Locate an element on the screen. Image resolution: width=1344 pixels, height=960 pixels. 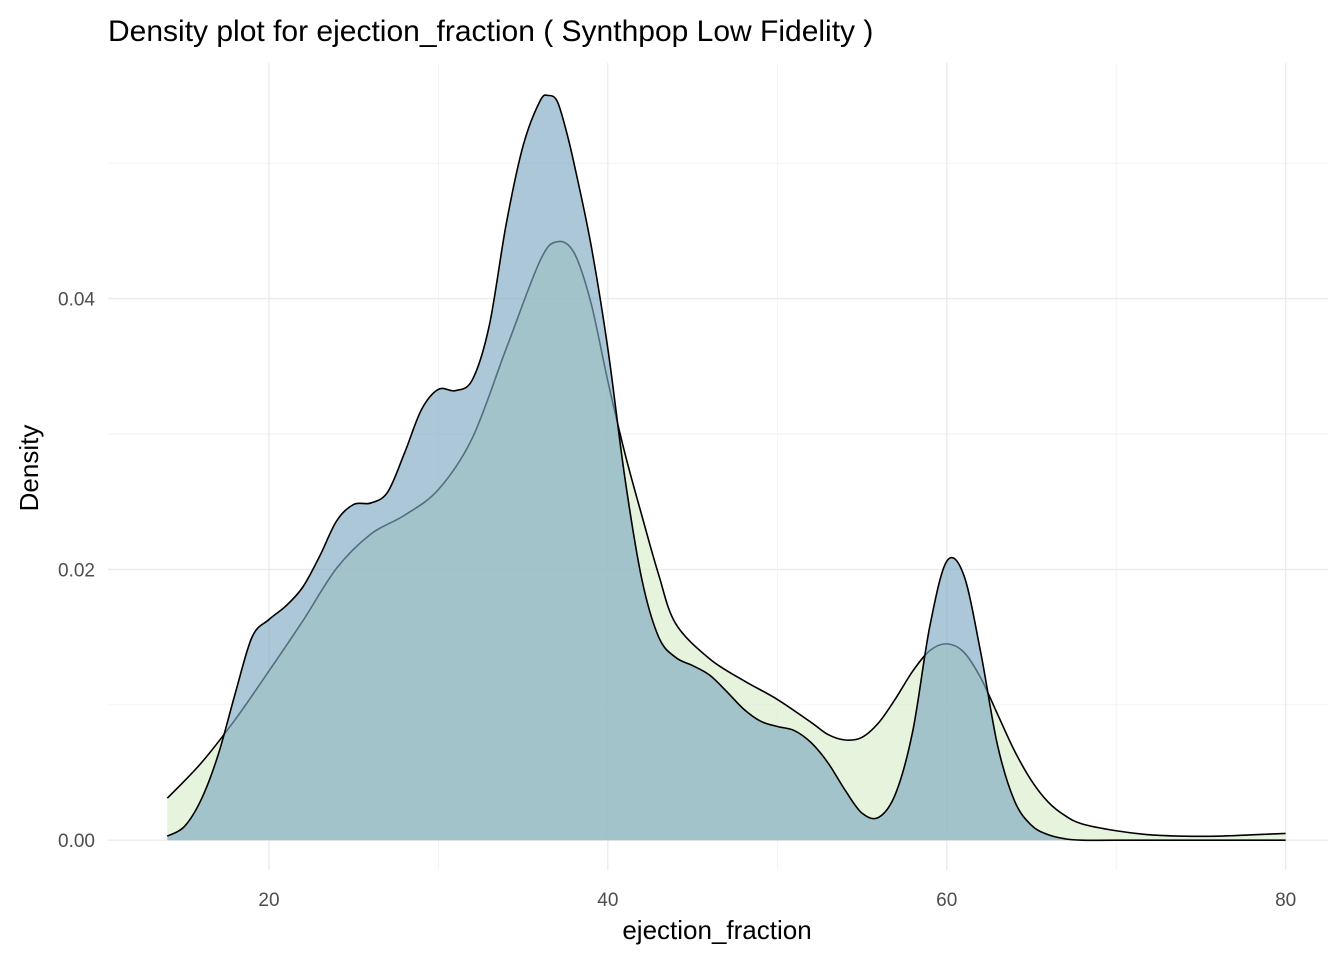
x-tick-label: 60 is located at coordinates (946, 900).